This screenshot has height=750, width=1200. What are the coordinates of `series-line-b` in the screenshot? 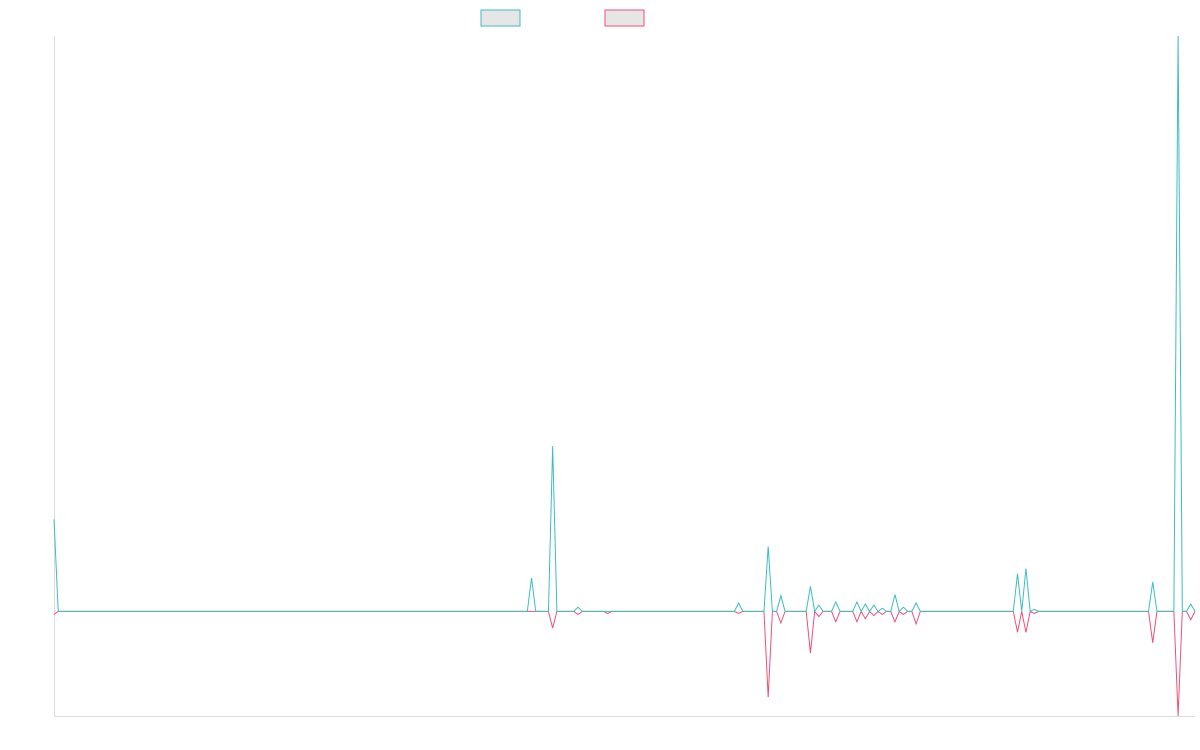 It's located at (624, 663).